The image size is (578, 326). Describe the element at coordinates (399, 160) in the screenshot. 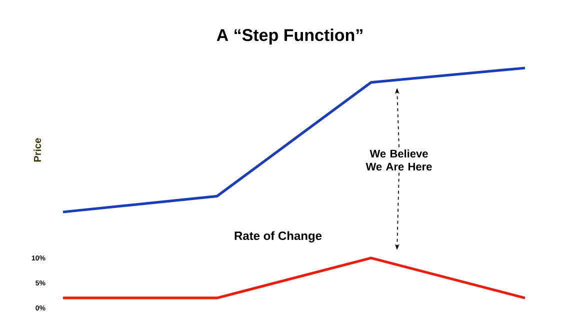

I see `annotation: We Believe We Are Here` at that location.